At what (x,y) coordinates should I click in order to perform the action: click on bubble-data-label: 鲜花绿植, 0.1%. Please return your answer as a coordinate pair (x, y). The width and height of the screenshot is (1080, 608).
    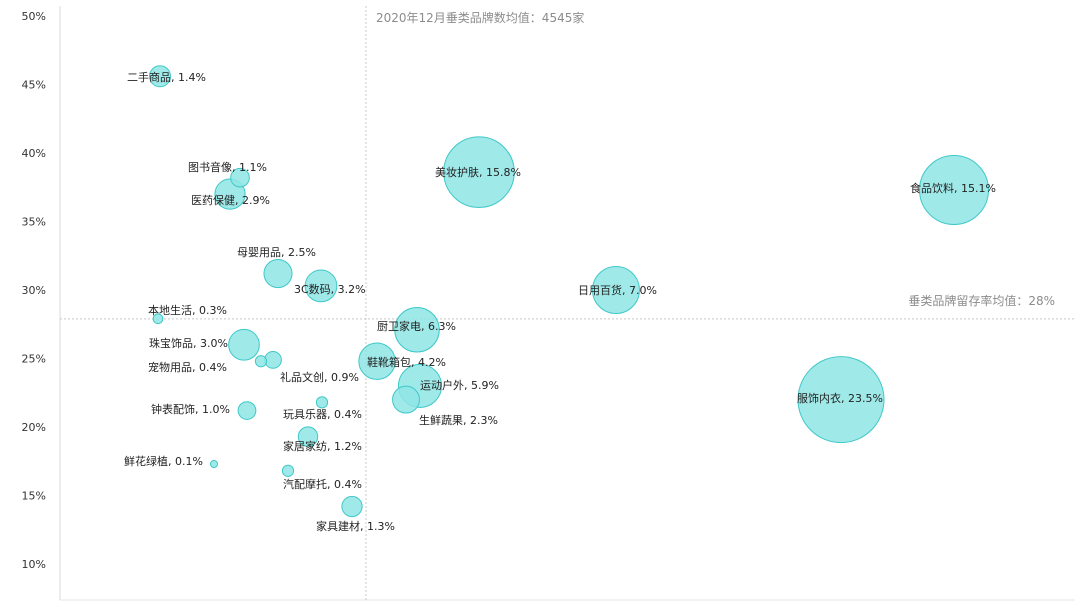
    Looking at the image, I should click on (163, 461).